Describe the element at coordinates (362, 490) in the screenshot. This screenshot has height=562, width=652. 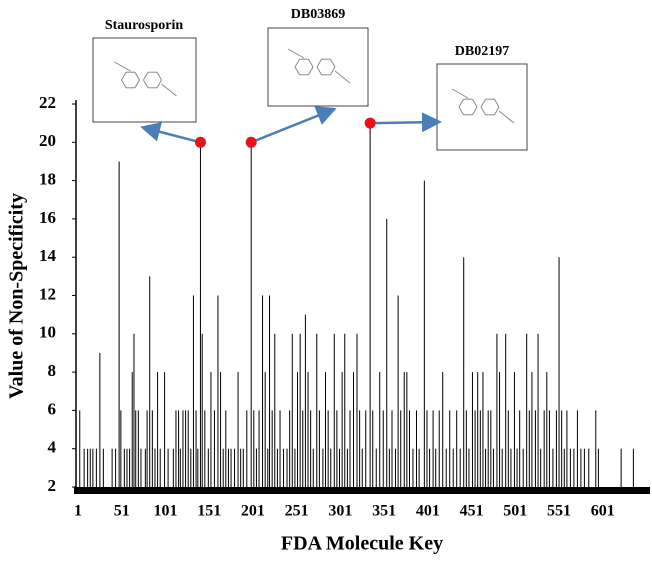
I see `x-axis-band` at that location.